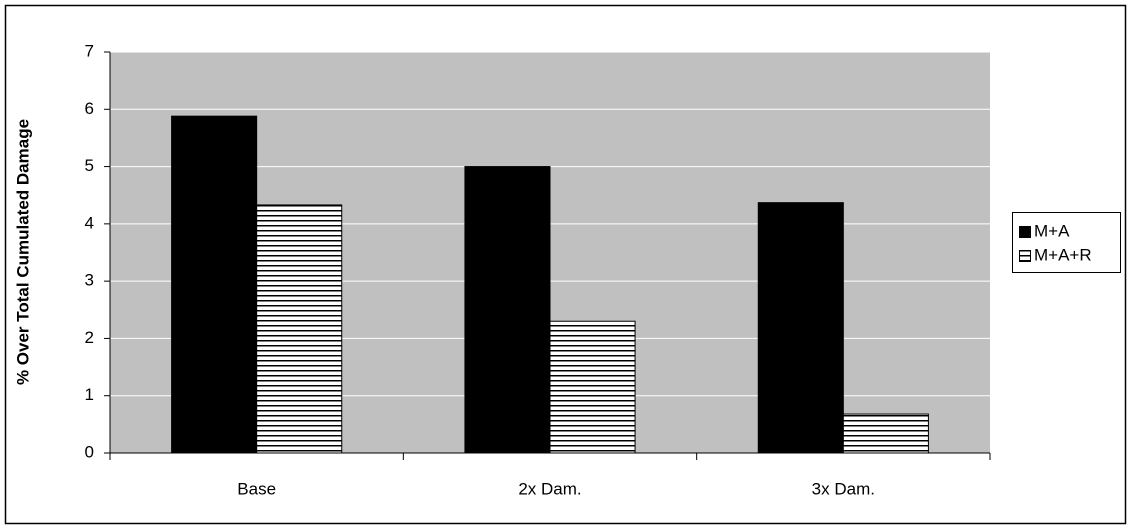 The height and width of the screenshot is (529, 1131). What do you see at coordinates (1052, 230) in the screenshot?
I see `legend-label: M+A` at bounding box center [1052, 230].